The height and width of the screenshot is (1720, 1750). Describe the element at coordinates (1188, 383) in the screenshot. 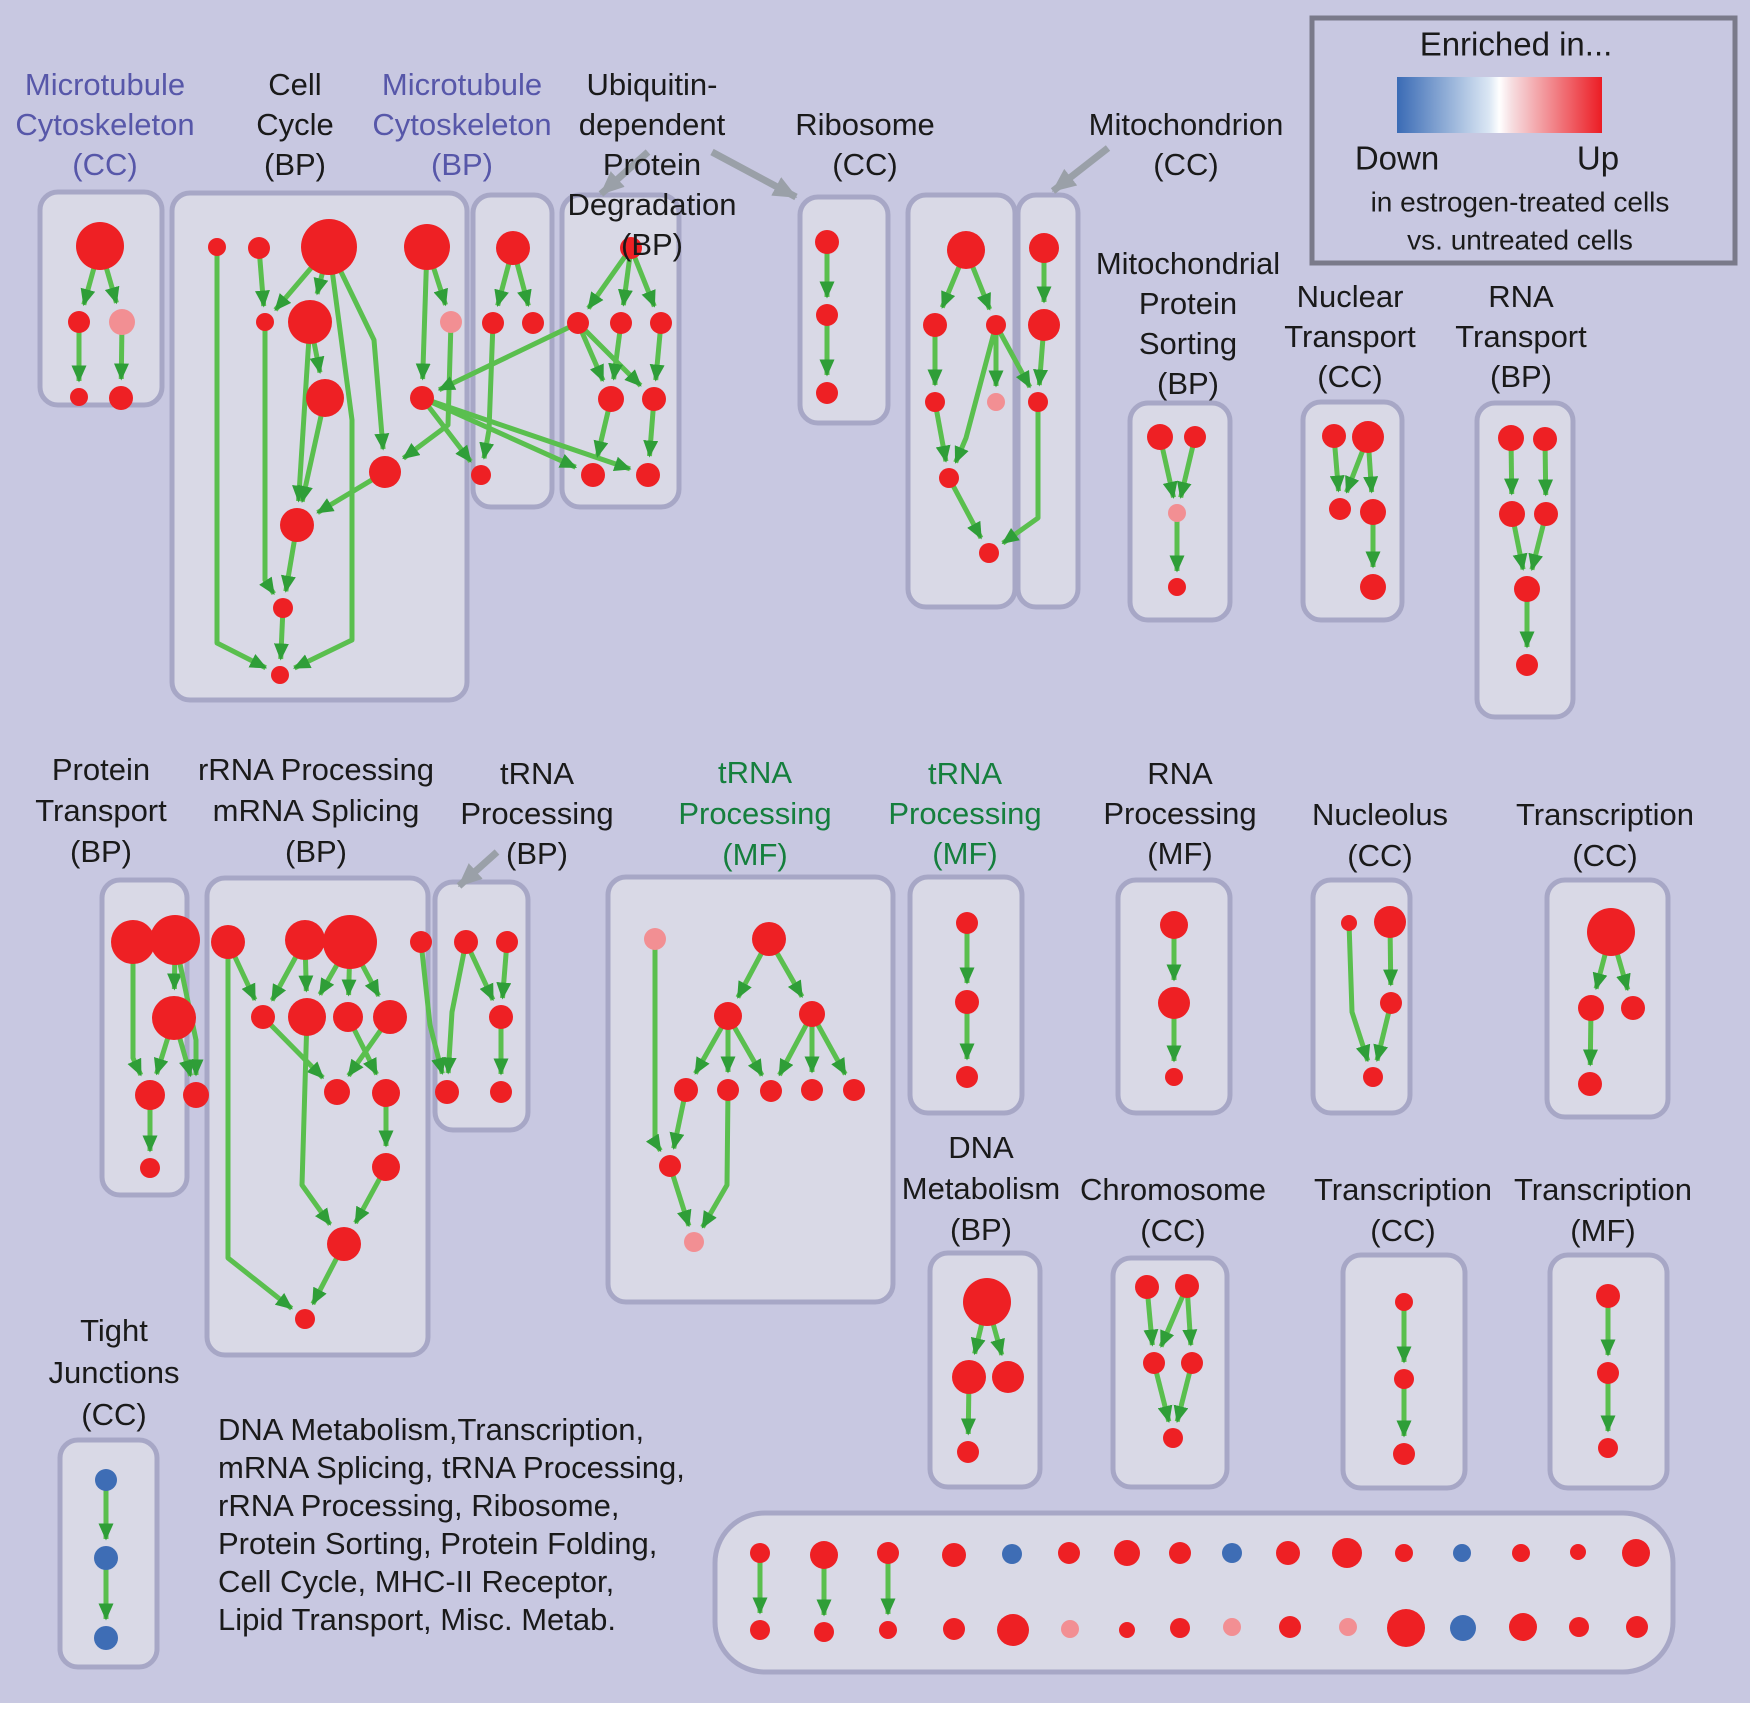

I see `label-mitochondrial-protein-sorting-bp-line4: (BP)` at that location.